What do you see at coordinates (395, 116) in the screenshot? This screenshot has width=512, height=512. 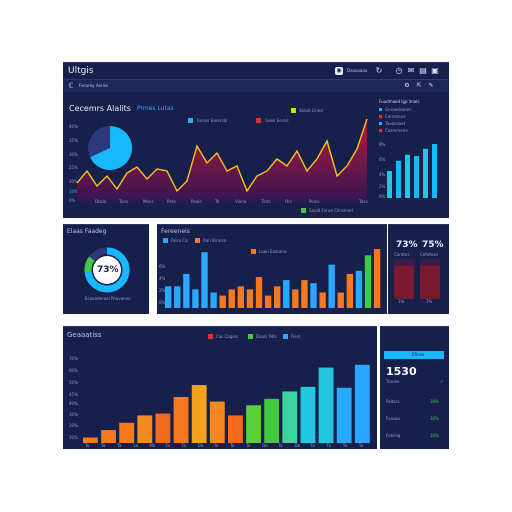 I see `side-row: Cernmane` at bounding box center [395, 116].